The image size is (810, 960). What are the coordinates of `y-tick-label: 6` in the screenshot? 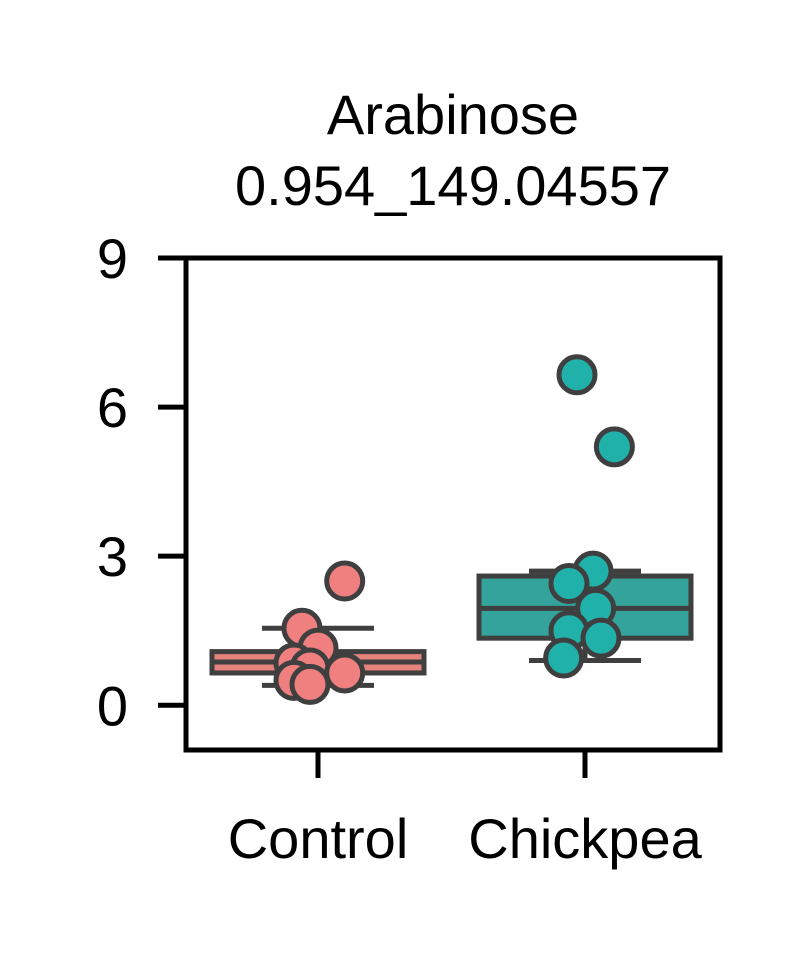 It's located at (112, 407).